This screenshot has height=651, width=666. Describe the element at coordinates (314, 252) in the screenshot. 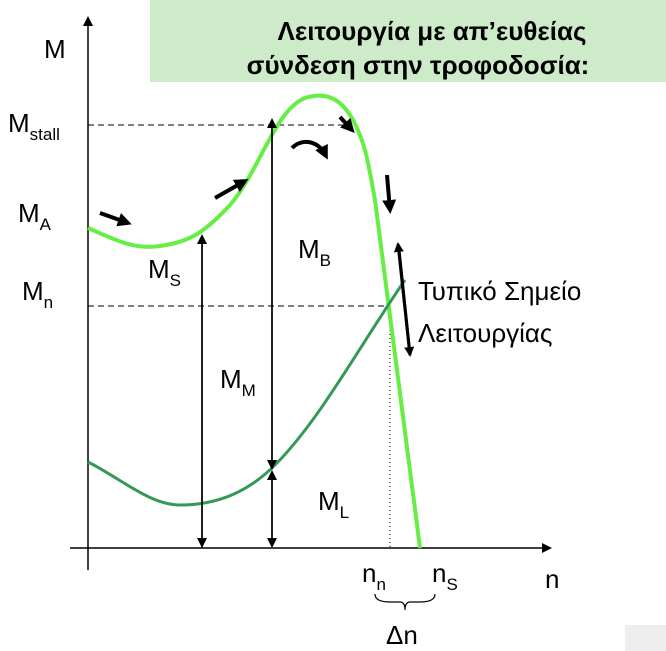

I see `label: MB` at that location.